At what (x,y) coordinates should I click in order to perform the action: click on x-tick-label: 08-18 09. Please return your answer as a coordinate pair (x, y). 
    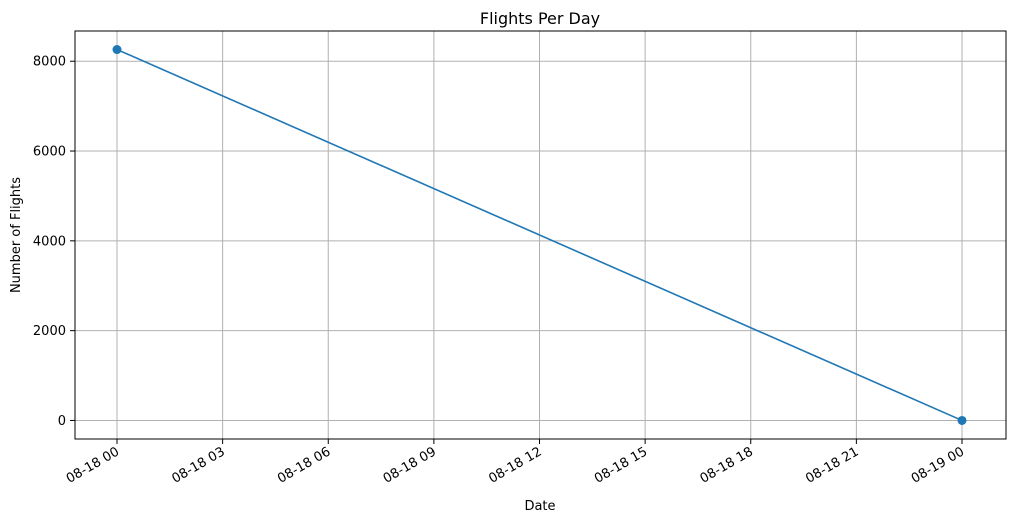
    Looking at the image, I should click on (410, 465).